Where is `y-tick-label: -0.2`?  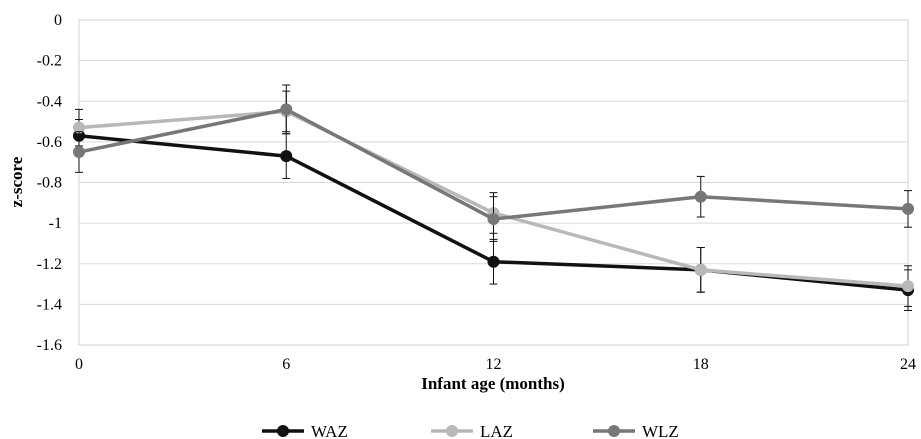
y-tick-label: -0.2 is located at coordinates (49, 61).